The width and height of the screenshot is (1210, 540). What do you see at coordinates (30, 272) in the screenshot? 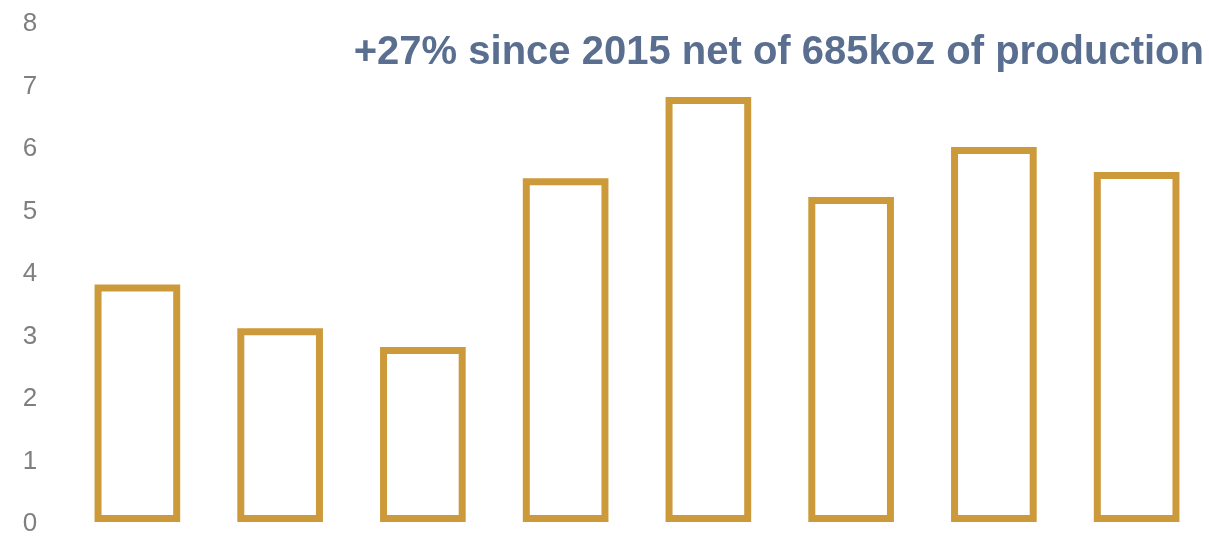
I see `y-tick-label: 4` at bounding box center [30, 272].